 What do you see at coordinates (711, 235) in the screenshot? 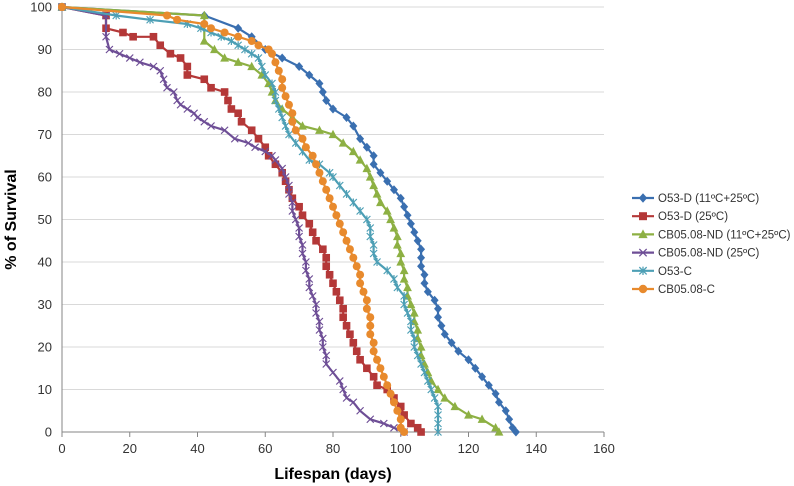
I see `legend-item: CB05.08-ND (11ºC+25ºC)` at bounding box center [711, 235].